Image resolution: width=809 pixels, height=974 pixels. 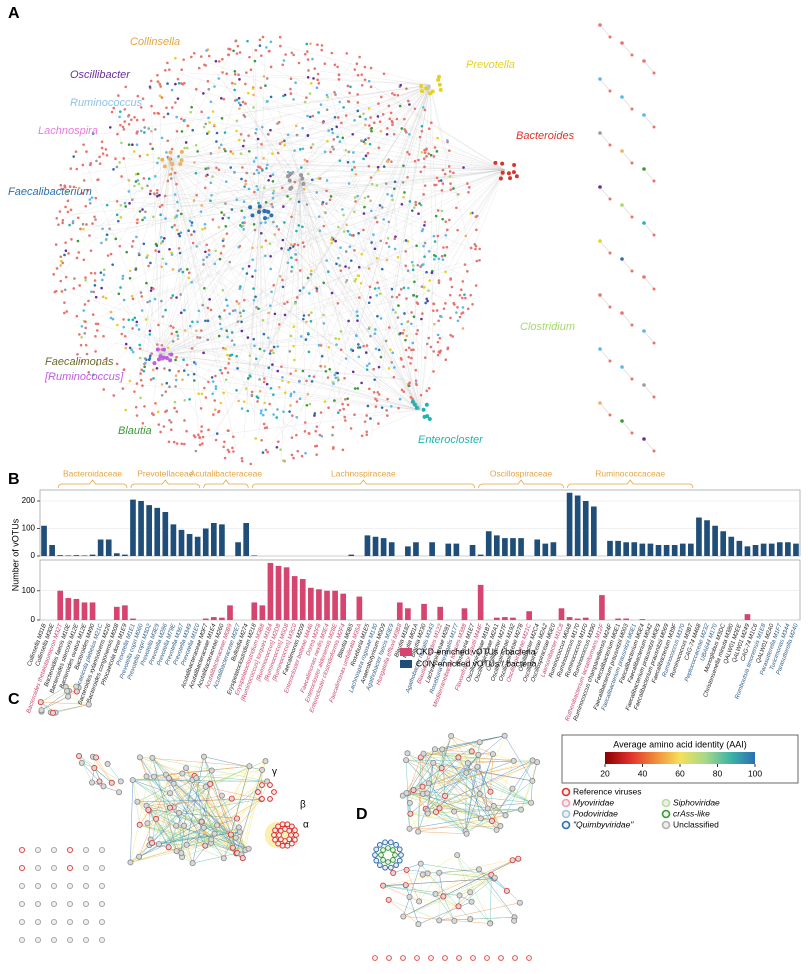 I want to click on y-tick-label: 0, so click(x=33, y=555).